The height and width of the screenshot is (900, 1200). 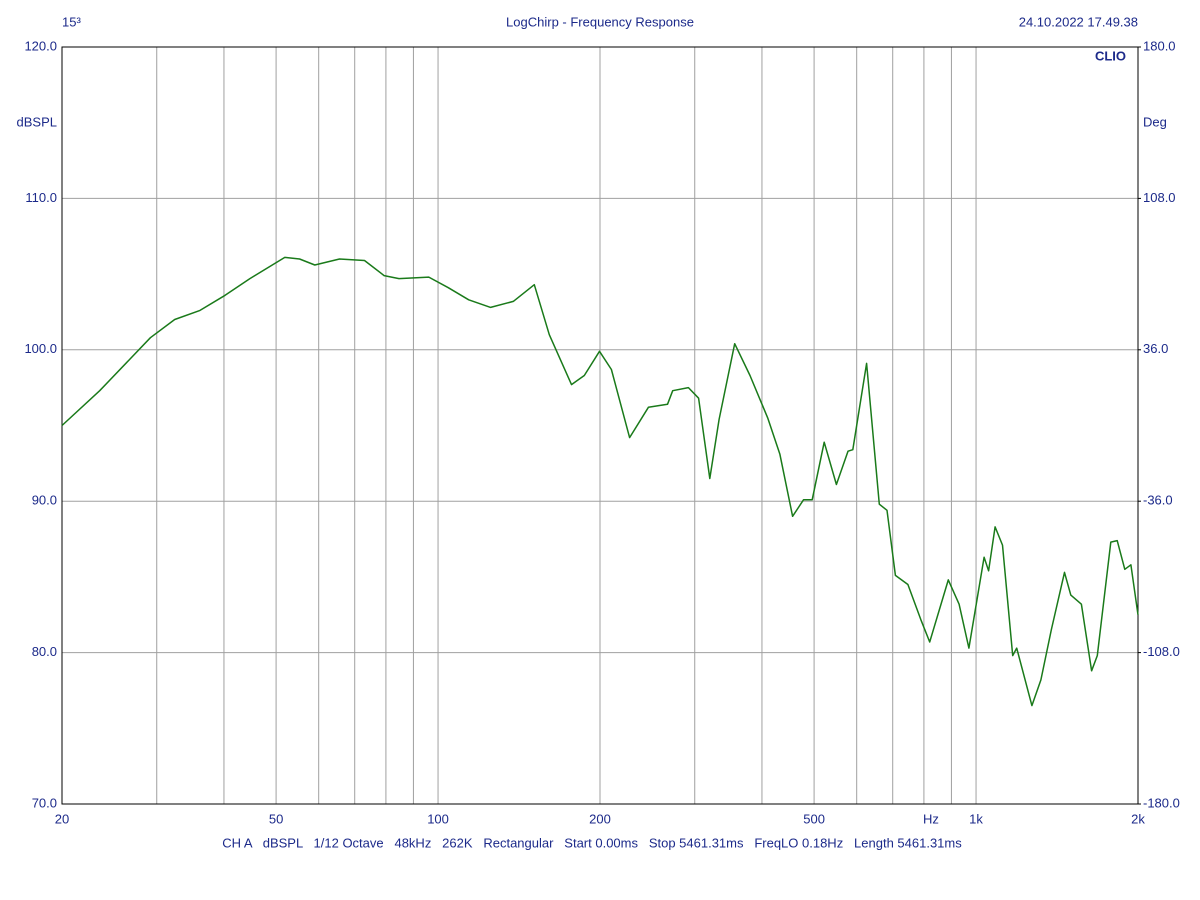 What do you see at coordinates (44, 651) in the screenshot?
I see `y-tick-label: 80.0` at bounding box center [44, 651].